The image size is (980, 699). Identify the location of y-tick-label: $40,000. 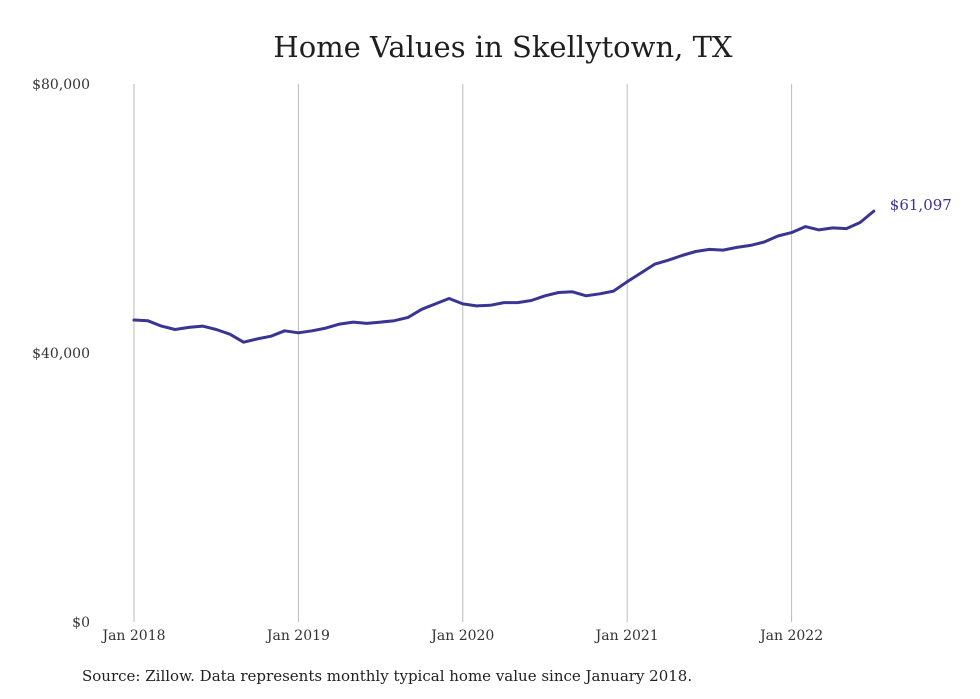
(61, 354).